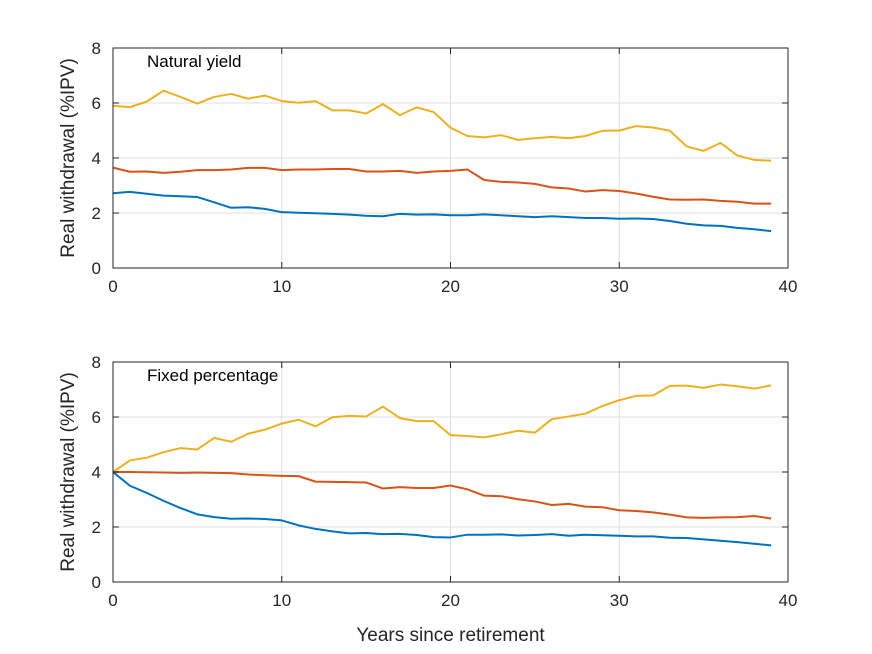 This screenshot has height=654, width=872. What do you see at coordinates (212, 375) in the screenshot?
I see `panel-title: Fixed percentage` at bounding box center [212, 375].